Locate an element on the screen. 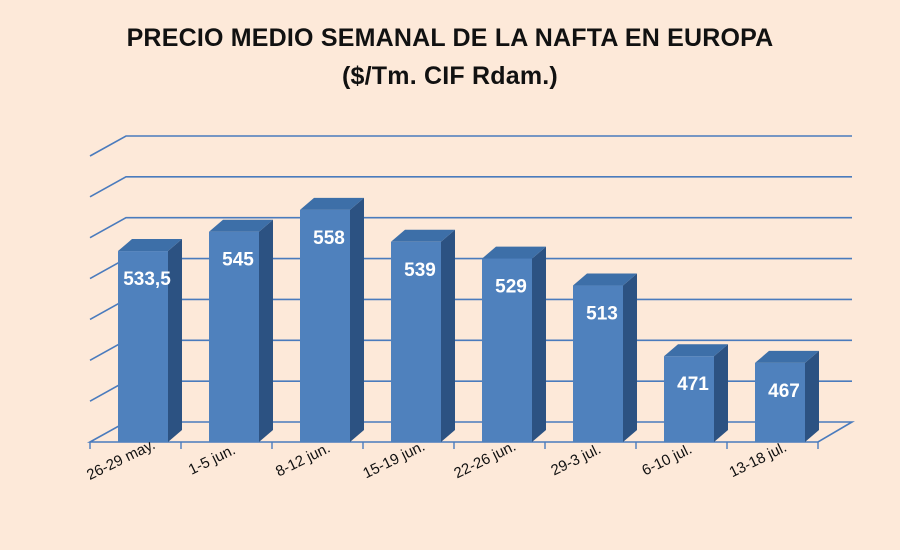 Image resolution: width=900 pixels, height=550 pixels. chart-subtitle: ($/Tm. CIF Rdam.) is located at coordinates (450, 76).